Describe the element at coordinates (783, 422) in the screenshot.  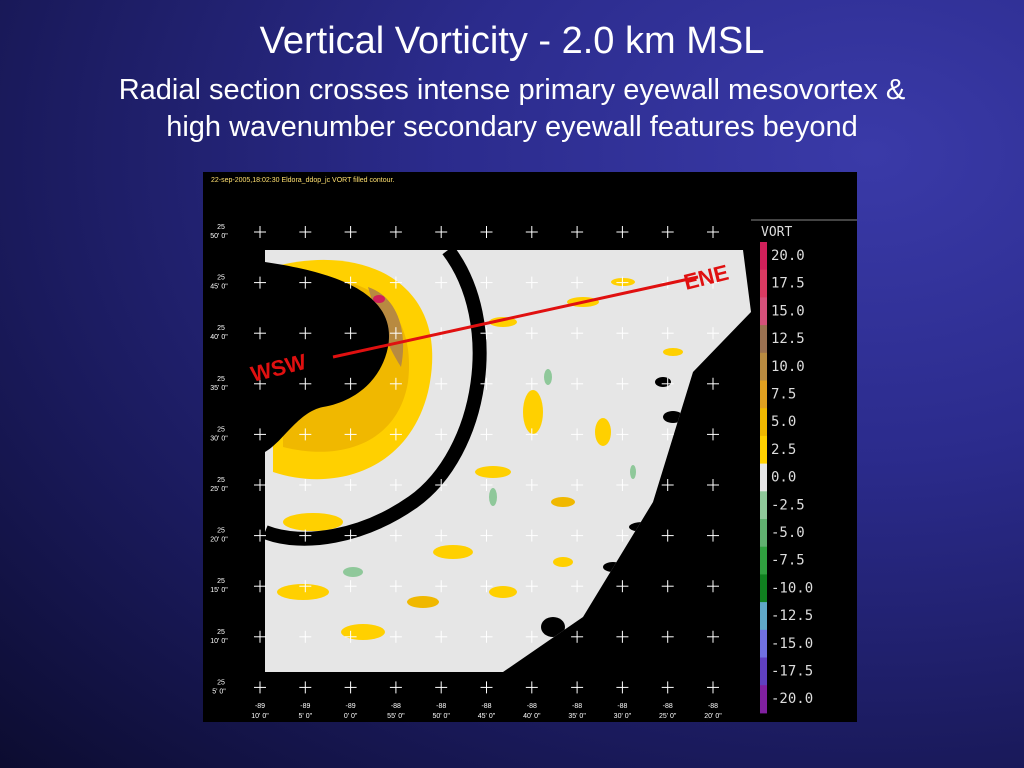
I see `colorbar-tick-label: 5.0` at that location.